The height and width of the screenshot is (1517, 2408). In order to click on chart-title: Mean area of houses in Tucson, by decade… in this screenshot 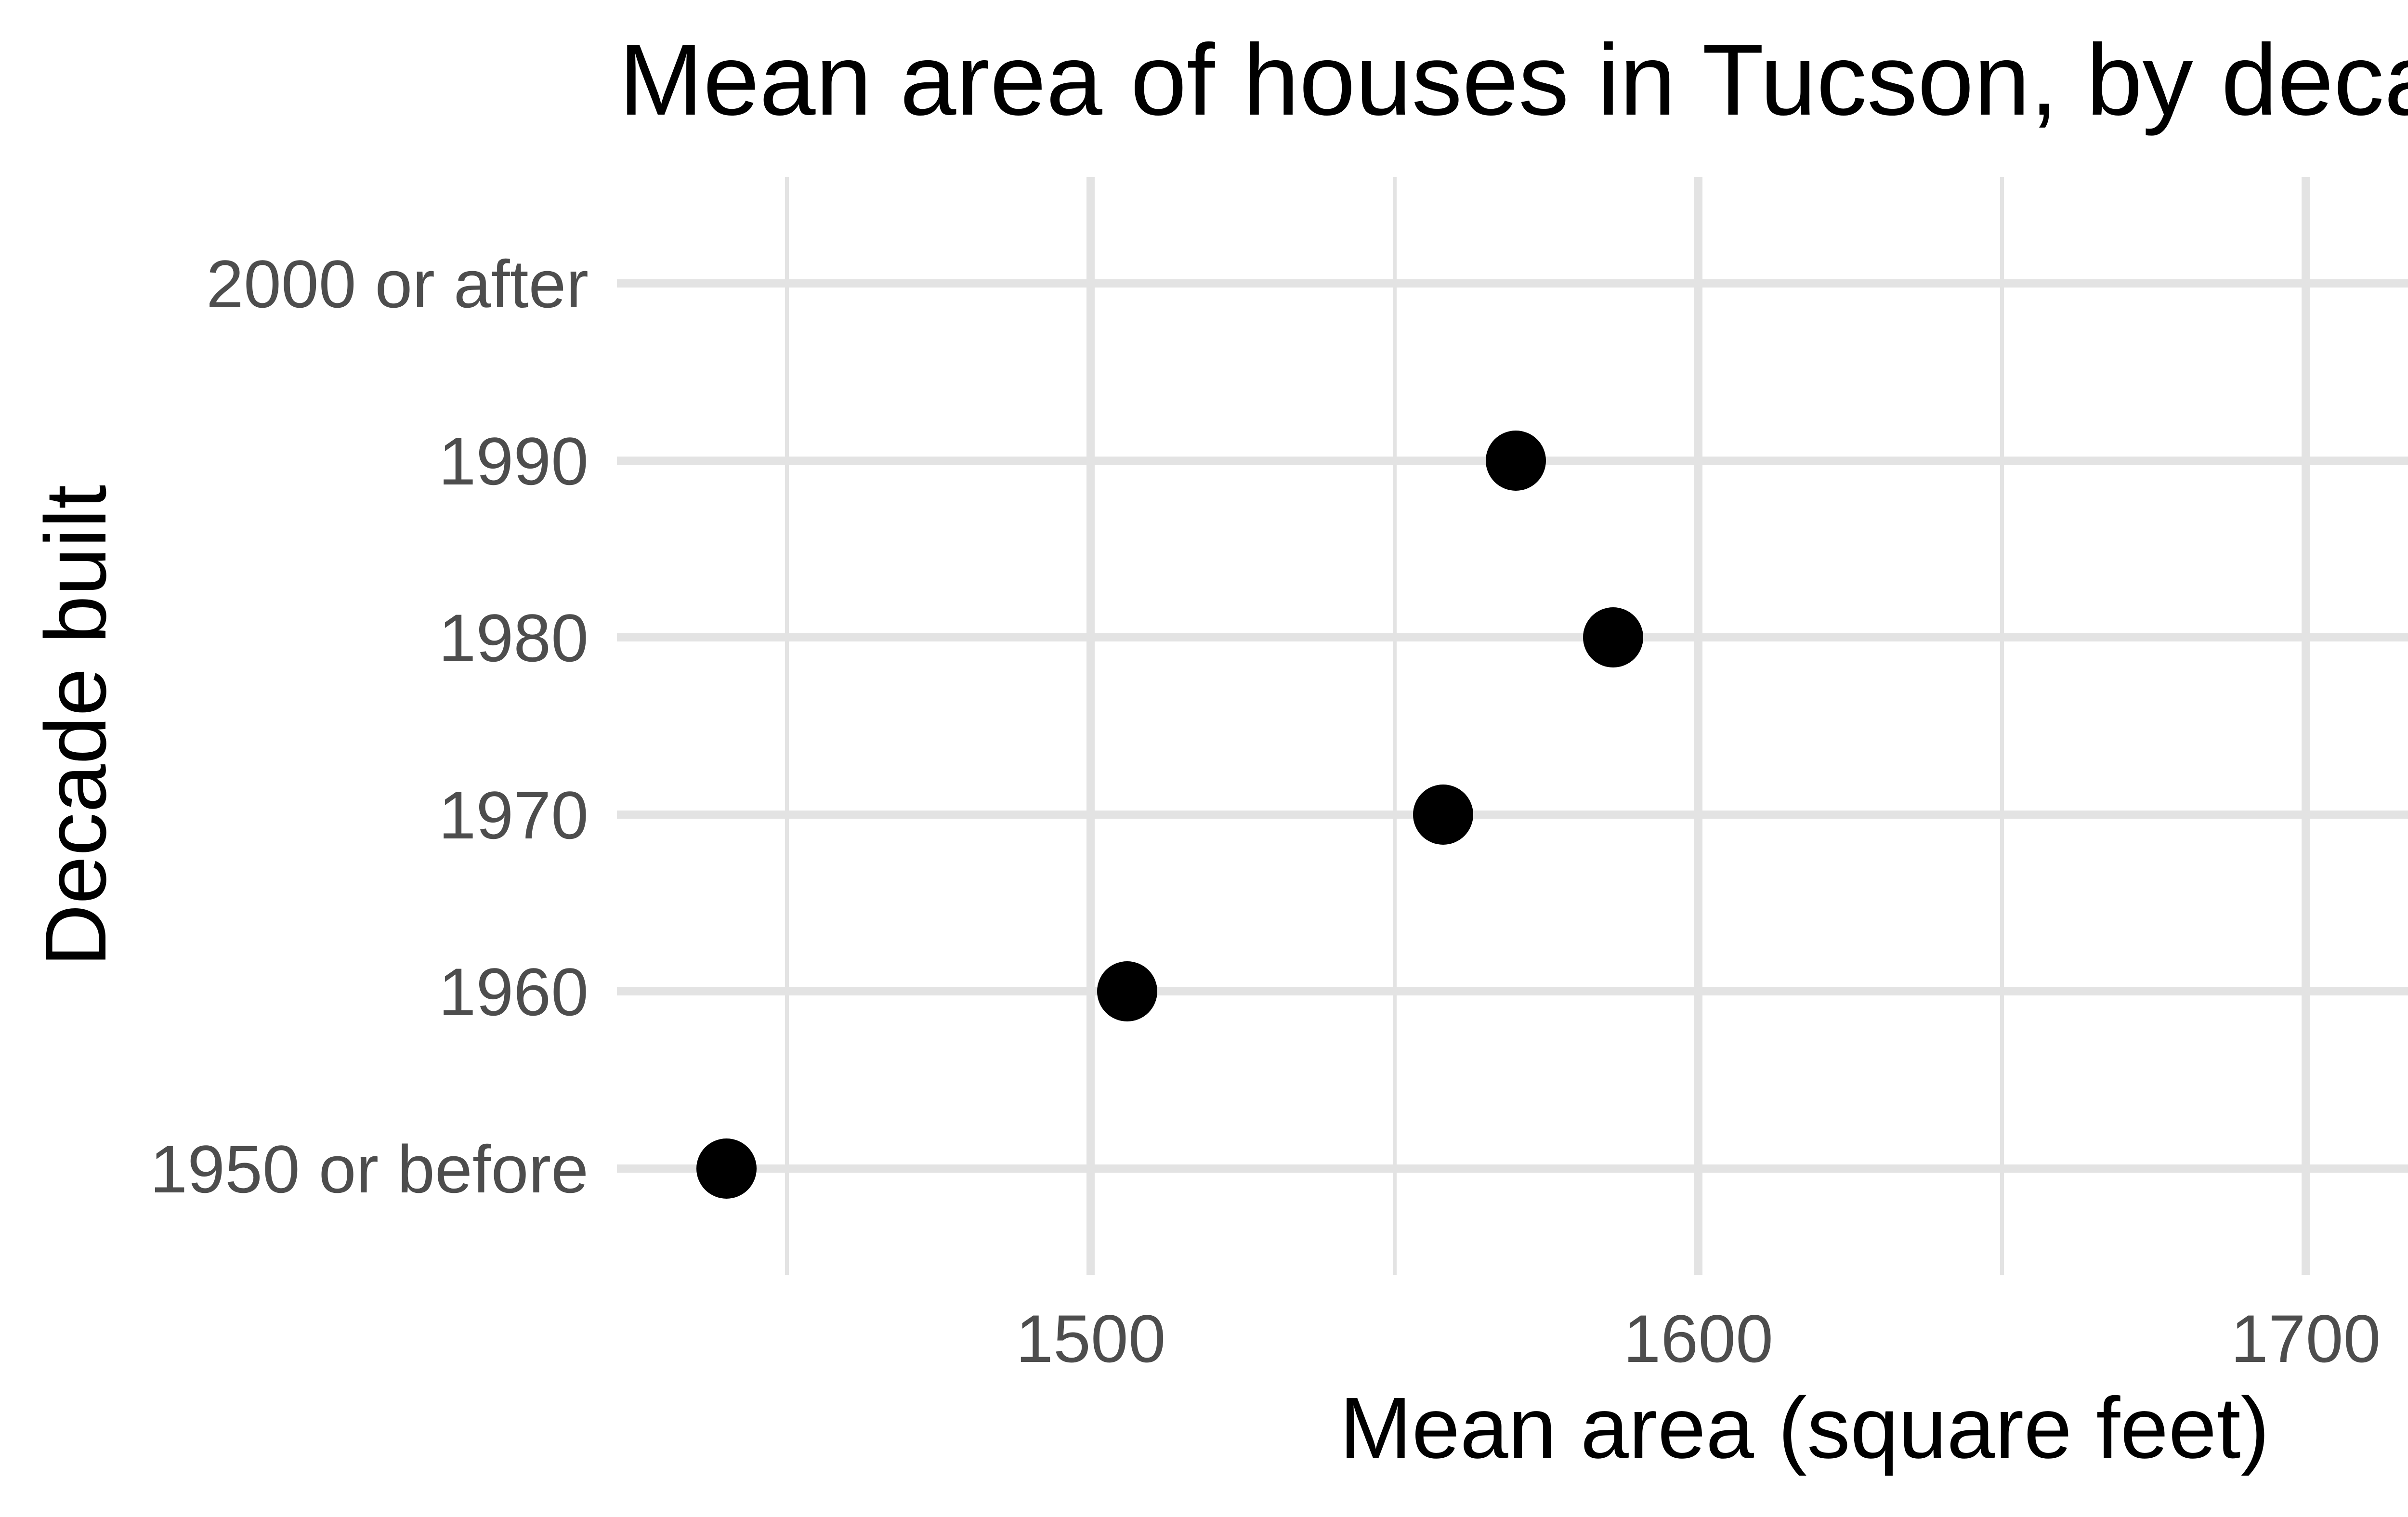, I will do `click(1513, 79)`.